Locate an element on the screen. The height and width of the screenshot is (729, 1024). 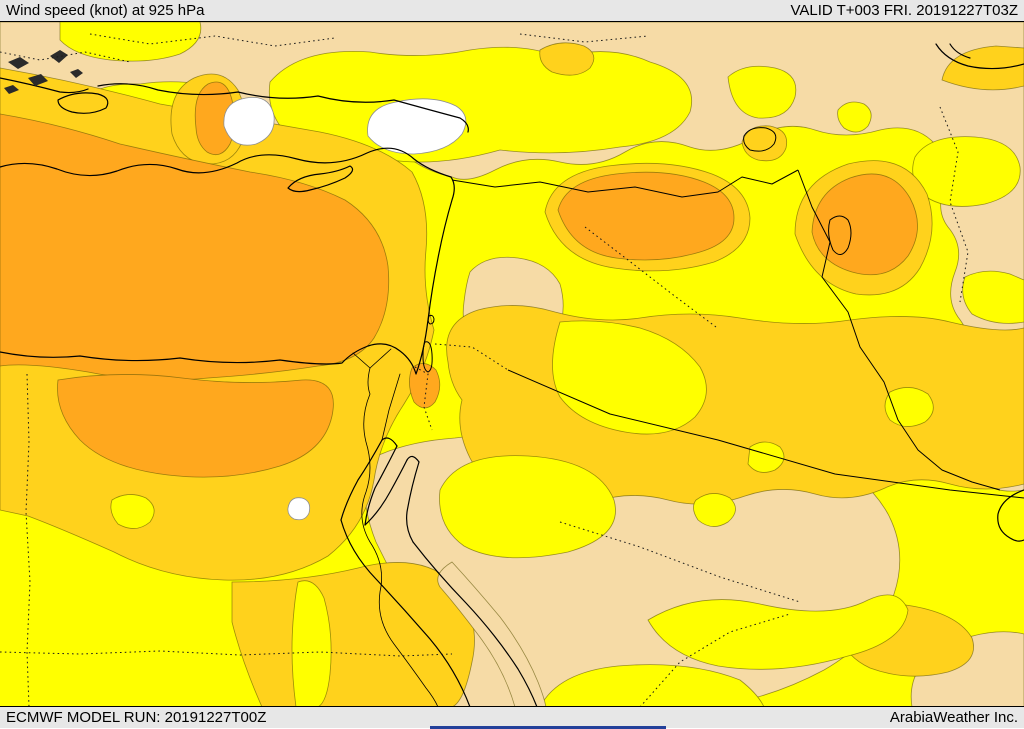
gulf-of-aqaba-arabian-coast is located at coordinates (413, 502).